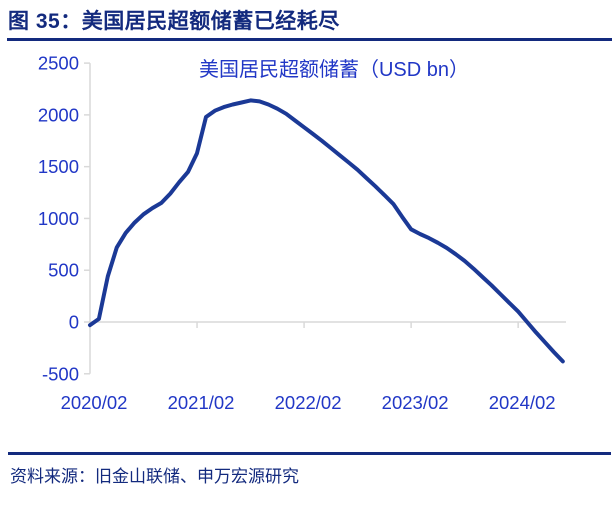 Image resolution: width=615 pixels, height=505 pixels. What do you see at coordinates (58, 114) in the screenshot?
I see `y-tick-label: 2000` at bounding box center [58, 114].